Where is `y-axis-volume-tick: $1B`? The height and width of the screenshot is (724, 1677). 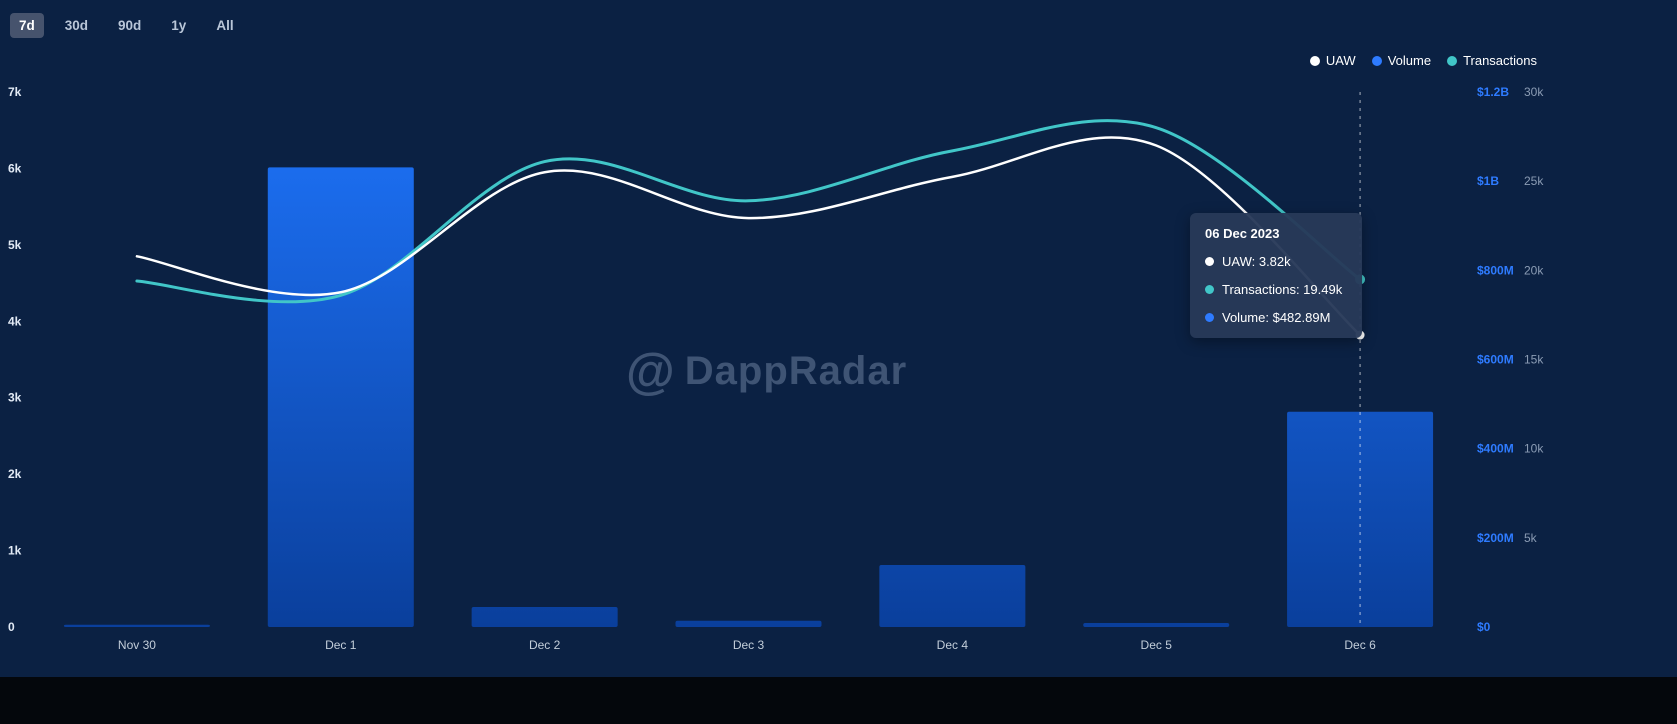
y-axis-volume-tick: $1B is located at coordinates (1488, 181).